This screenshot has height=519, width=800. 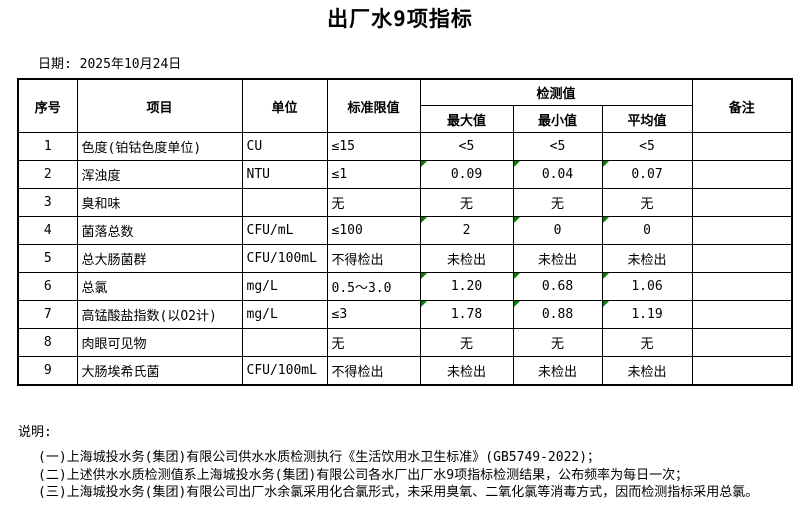 What do you see at coordinates (47, 174) in the screenshot?
I see `cell-seq: 2` at bounding box center [47, 174].